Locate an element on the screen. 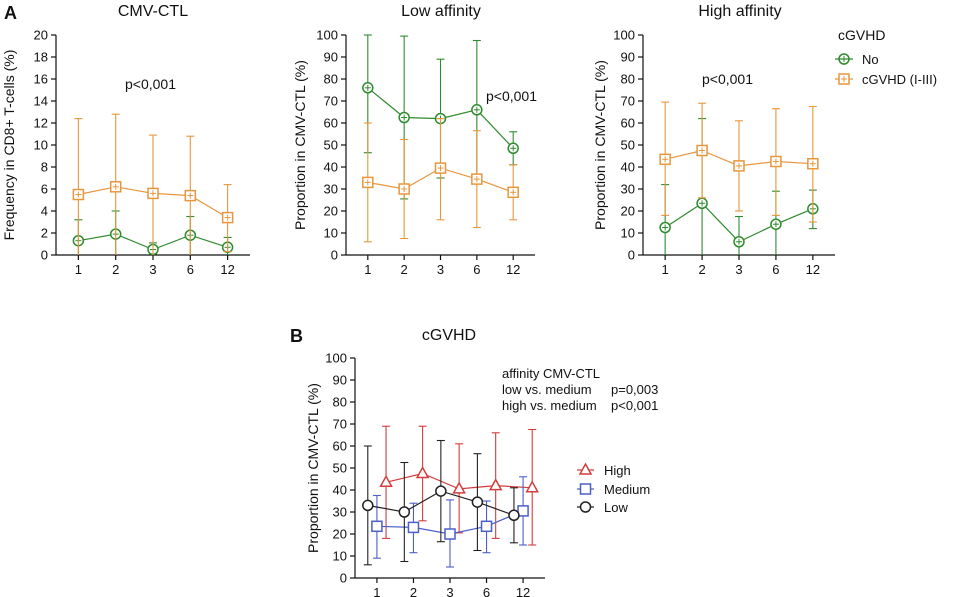 Image resolution: width=965 pixels, height=597 pixels. annotation-low-medium-label: low vs. medium is located at coordinates (547, 389).